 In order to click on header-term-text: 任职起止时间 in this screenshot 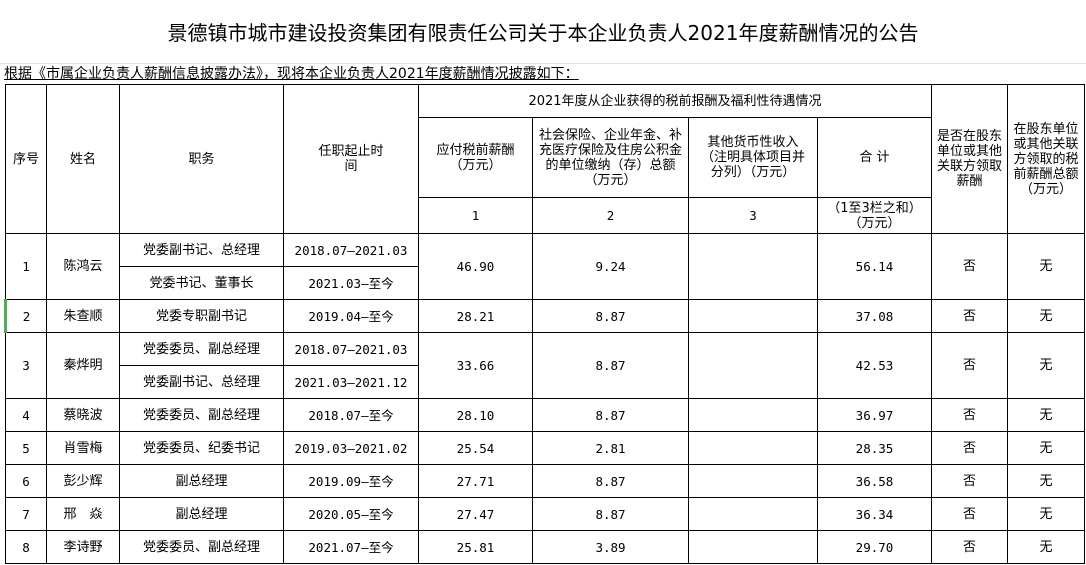, I will do `click(351, 159)`.